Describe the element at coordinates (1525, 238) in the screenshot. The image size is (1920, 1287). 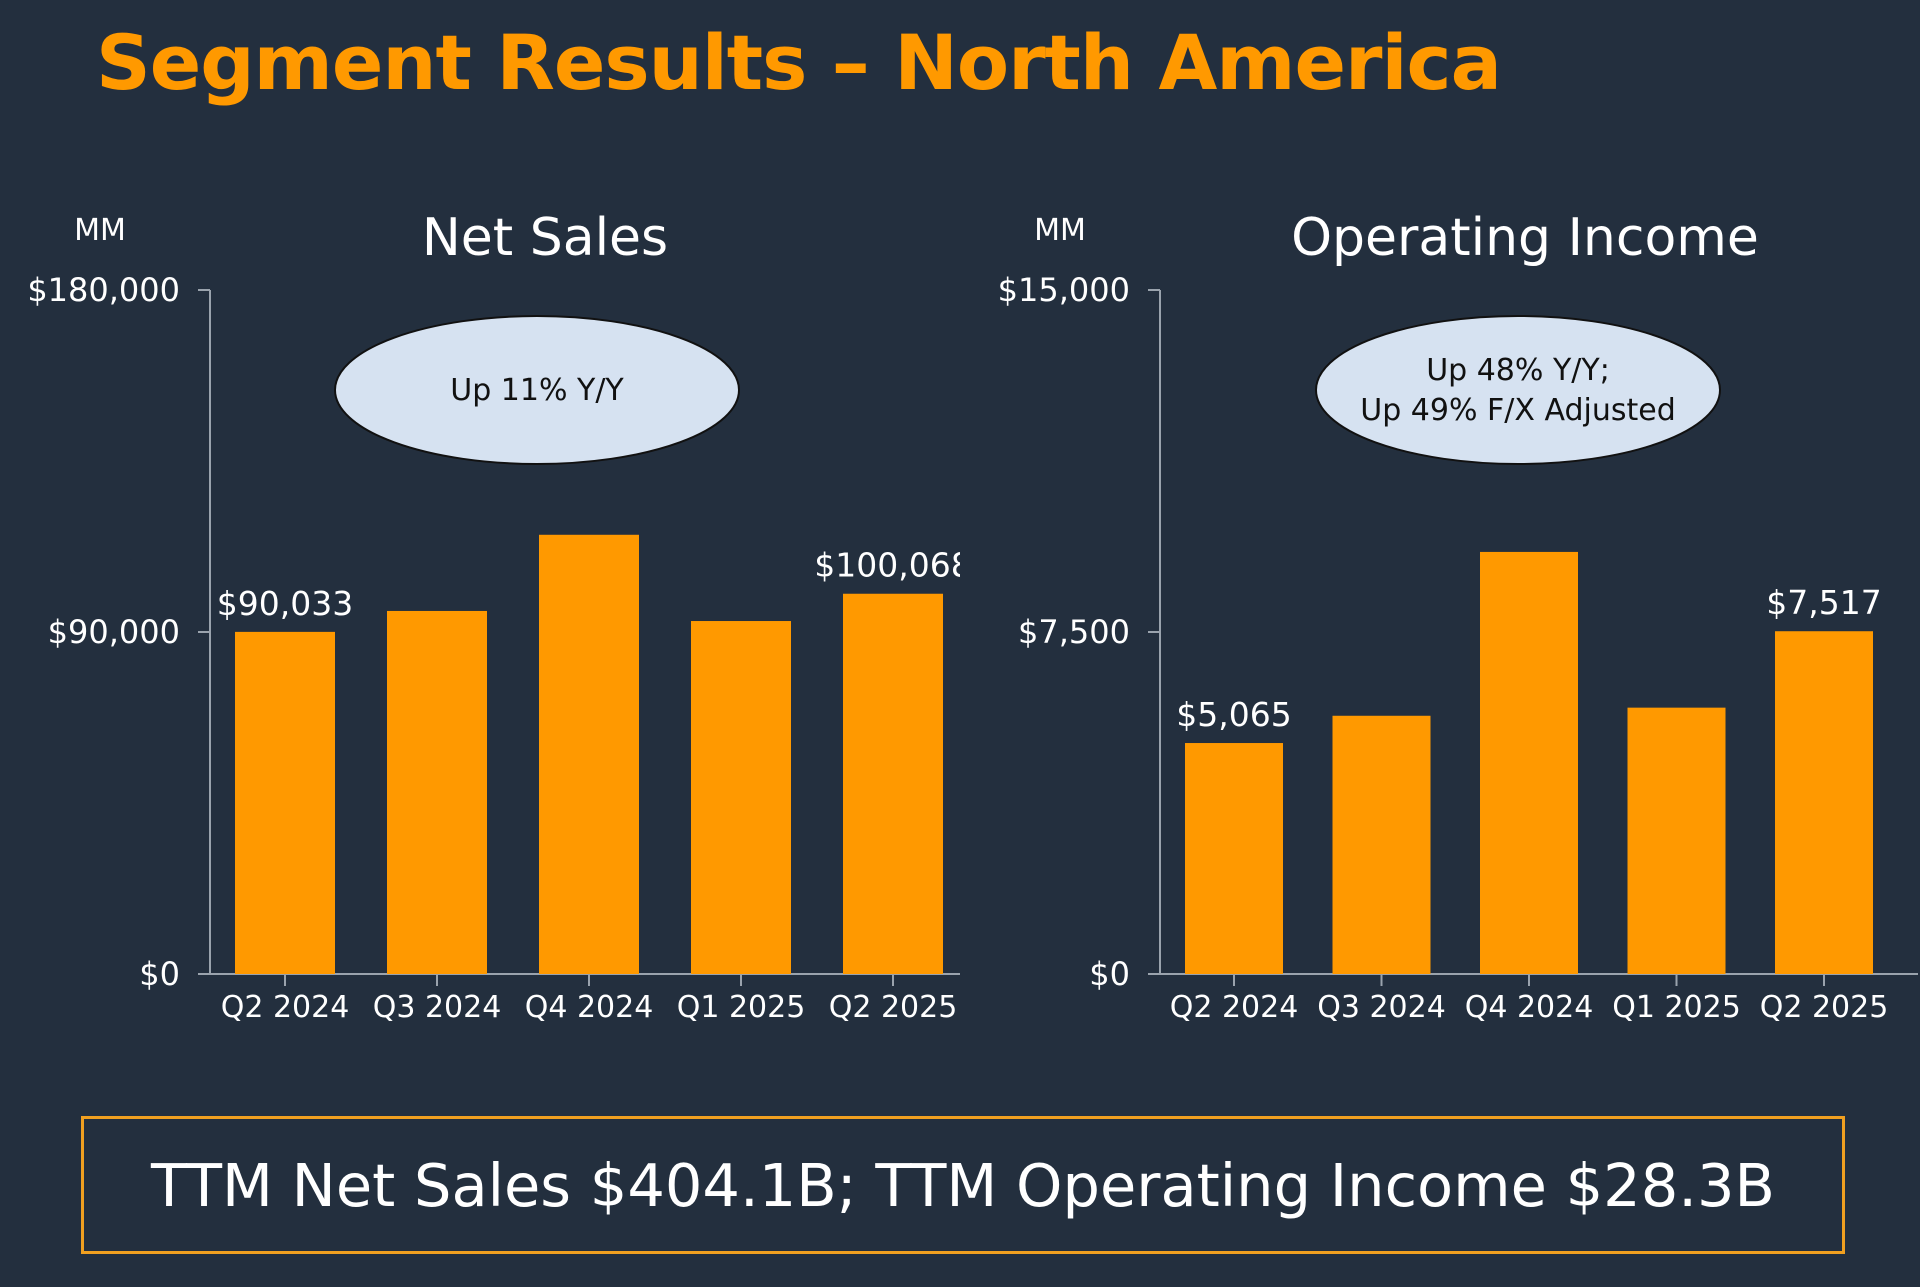
I see `chart-title: Operating Income` at that location.